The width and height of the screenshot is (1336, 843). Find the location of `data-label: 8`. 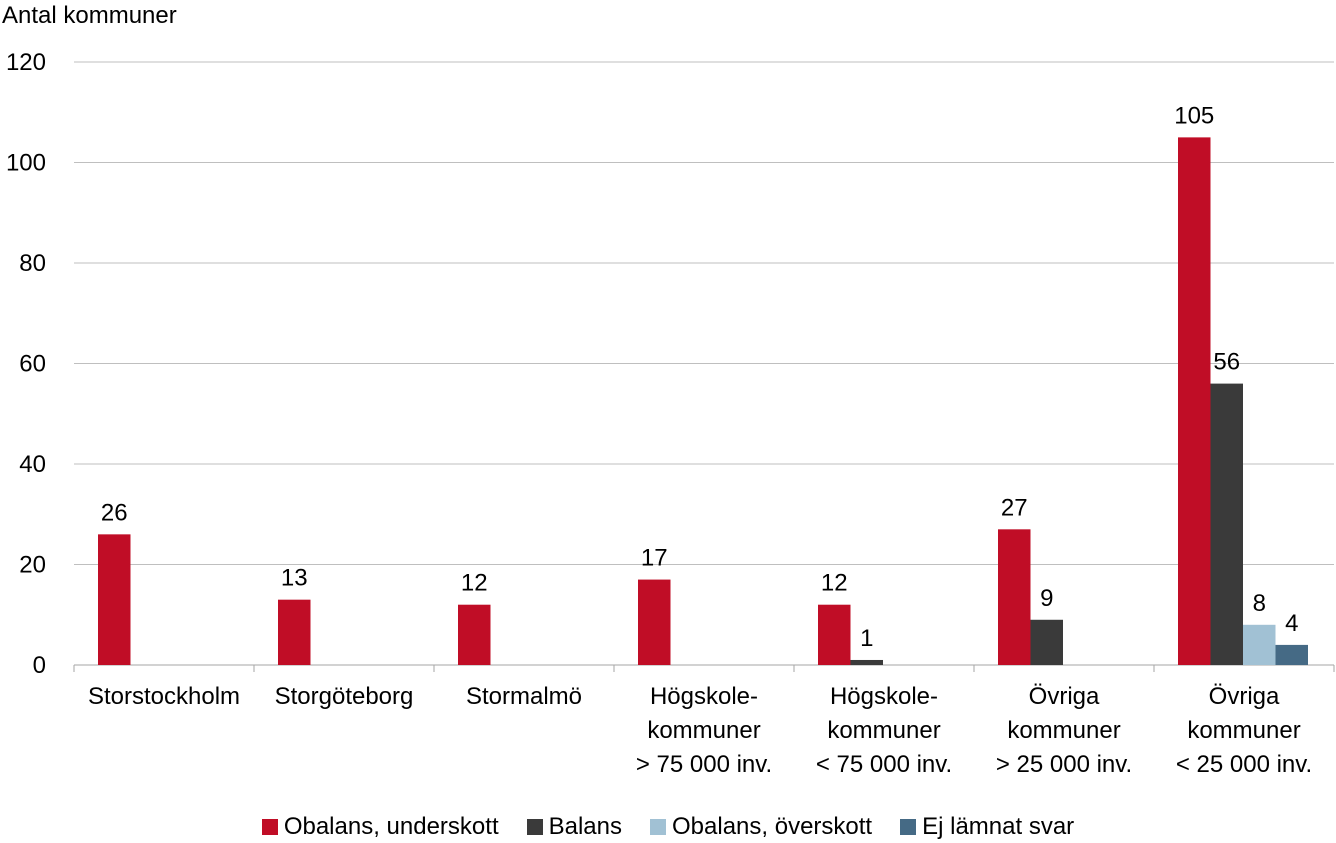

data-label: 8 is located at coordinates (1259, 603).